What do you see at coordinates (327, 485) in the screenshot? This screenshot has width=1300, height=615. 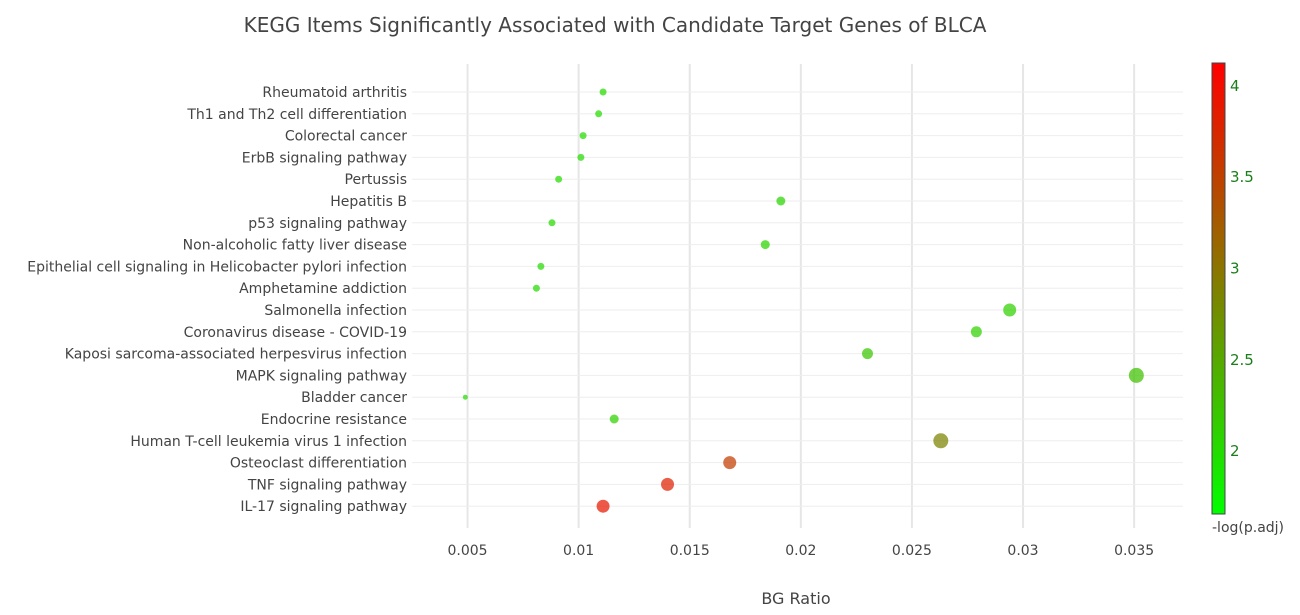 I see `y-tick-label: TNF signaling pathway` at bounding box center [327, 485].